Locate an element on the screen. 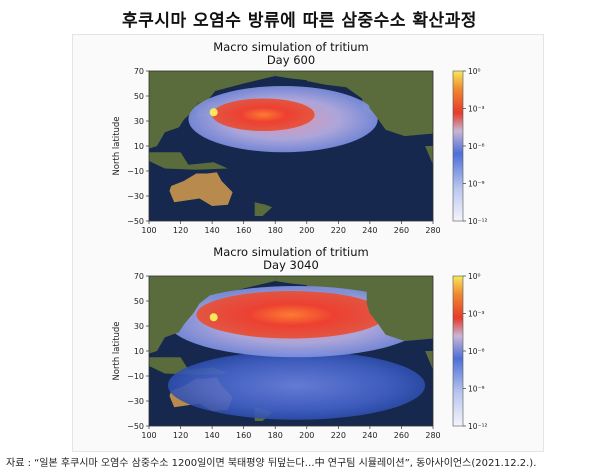 The width and height of the screenshot is (599, 476). page-title: 후쿠시마 오염수 방류에 따른 삼중수소 확산과정 is located at coordinates (299, 21).